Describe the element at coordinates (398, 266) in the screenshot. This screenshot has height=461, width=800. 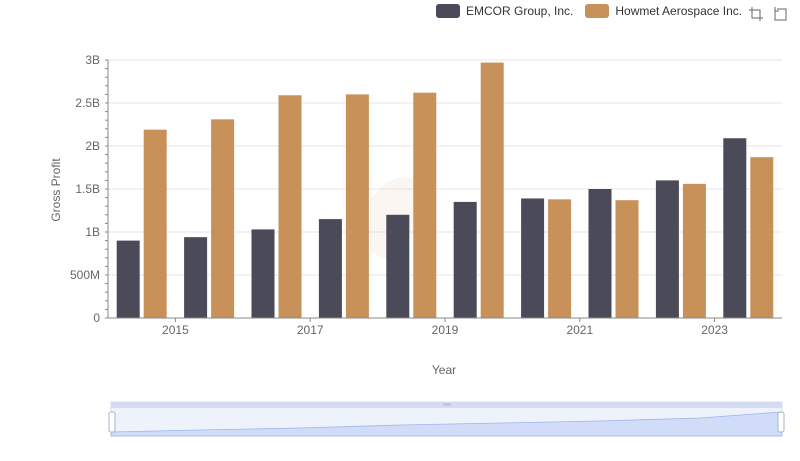
I see `bar-emcor-2018` at that location.